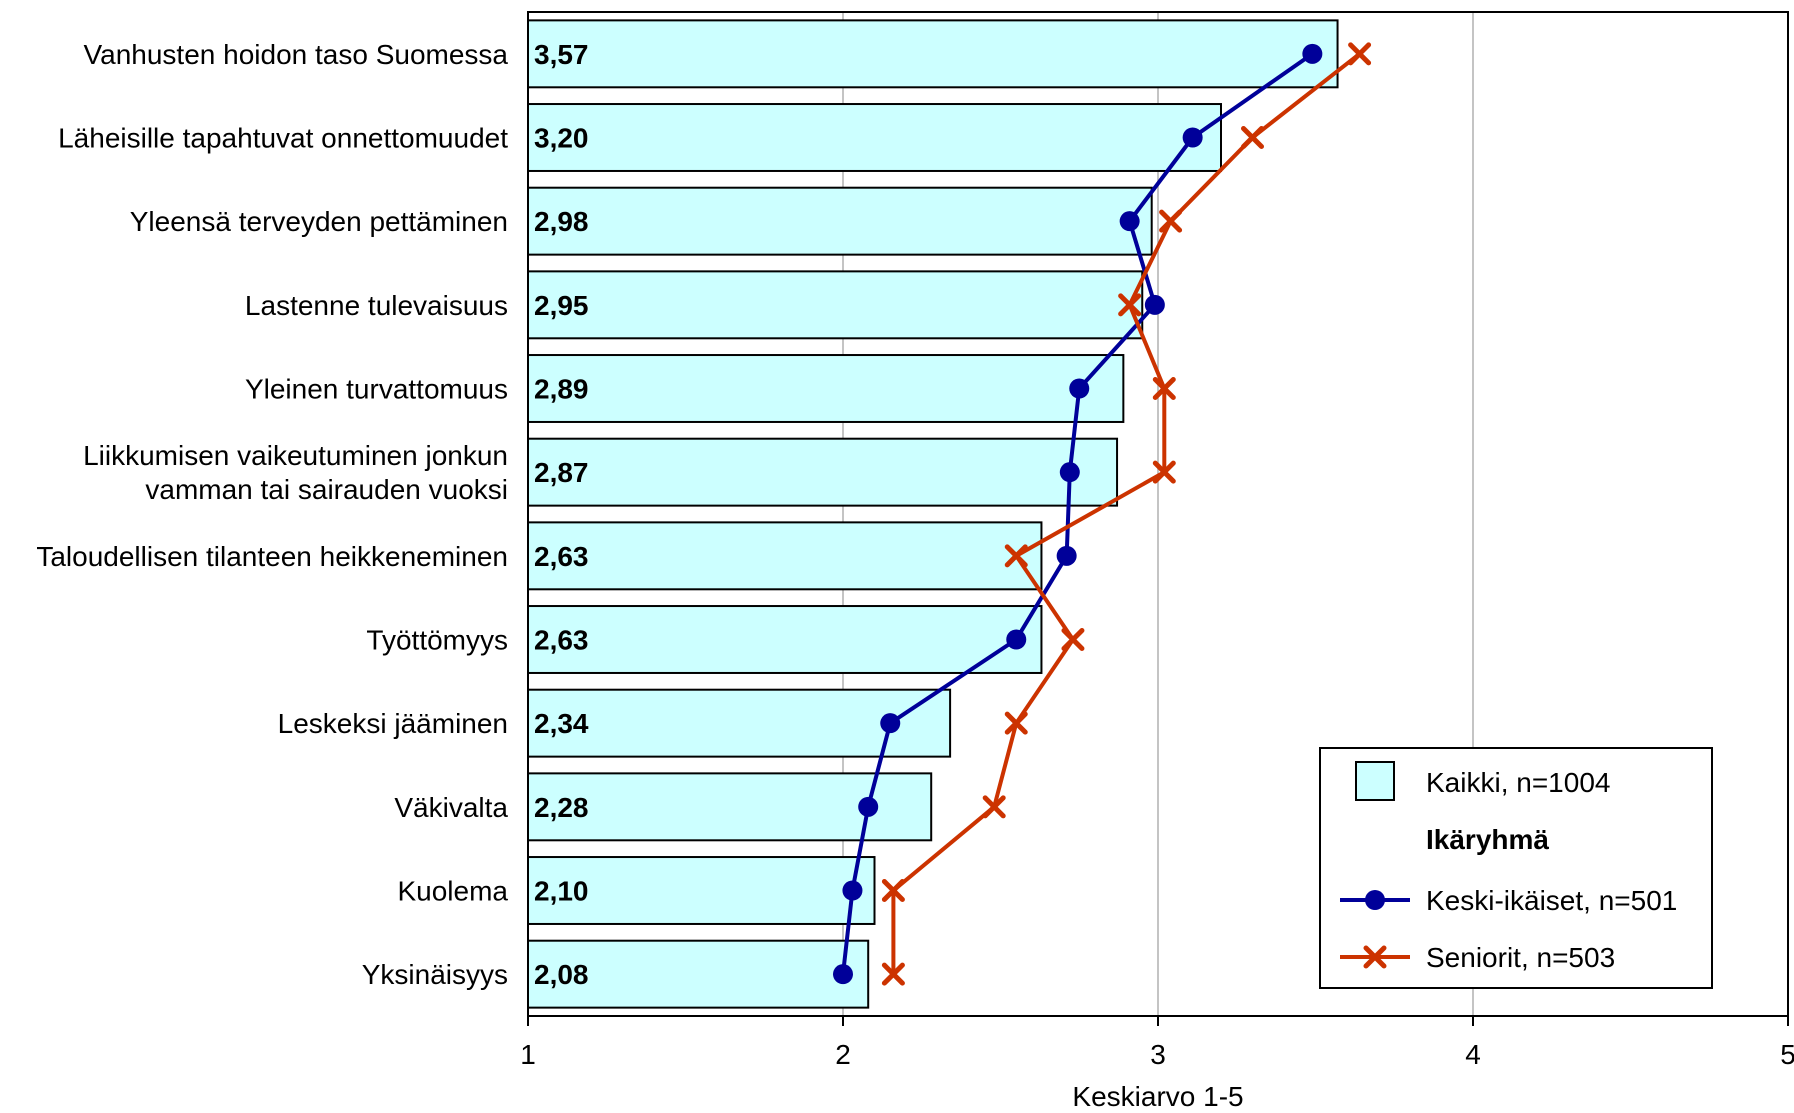 The height and width of the screenshot is (1113, 1794). Describe the element at coordinates (272, 556) in the screenshot. I see `category-label: Taloudellisen tilanteen heikkeneminen` at that location.